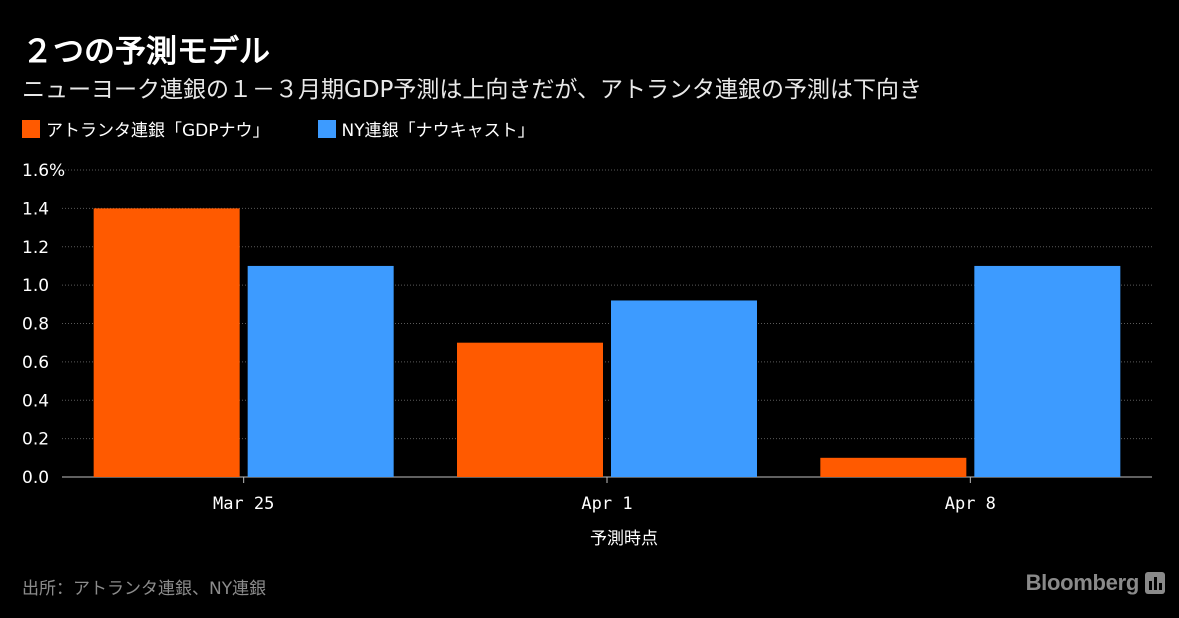  I want to click on y-tick-label: 0.2, so click(35, 440).